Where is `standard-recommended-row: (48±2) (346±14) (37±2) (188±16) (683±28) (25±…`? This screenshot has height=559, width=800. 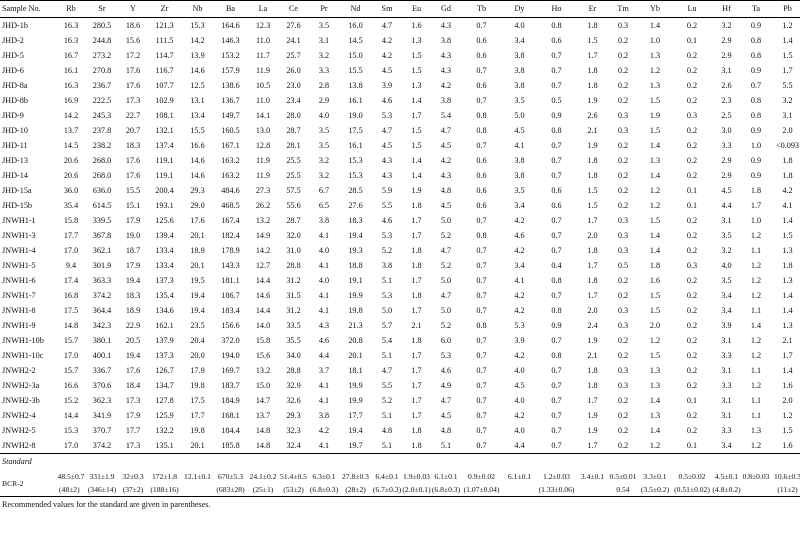
standard-recommended-row: (48±2) (346±14) (37±2) (188±16) (683±28) (25±… is located at coordinates (400, 490).